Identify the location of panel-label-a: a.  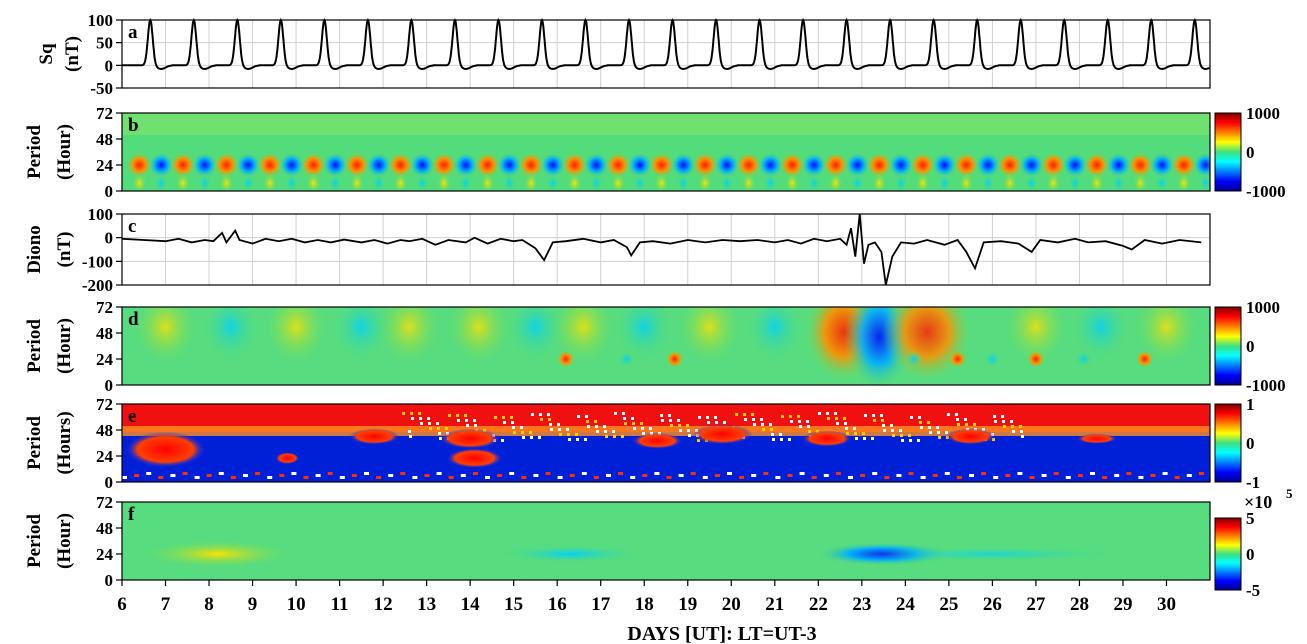
(133, 32).